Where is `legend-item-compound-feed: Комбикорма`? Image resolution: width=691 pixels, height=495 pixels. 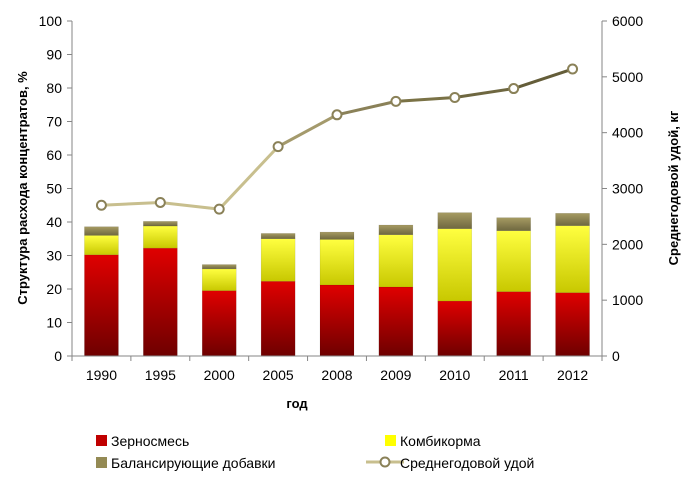 legend-item-compound-feed: Комбикорма is located at coordinates (433, 441).